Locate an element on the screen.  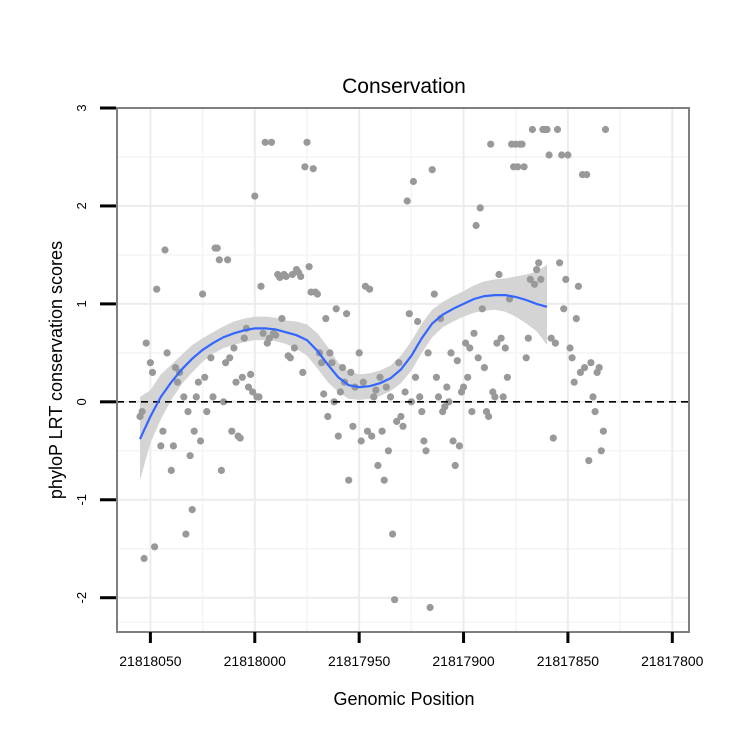
chart-title: Conservation is located at coordinates (404, 86).